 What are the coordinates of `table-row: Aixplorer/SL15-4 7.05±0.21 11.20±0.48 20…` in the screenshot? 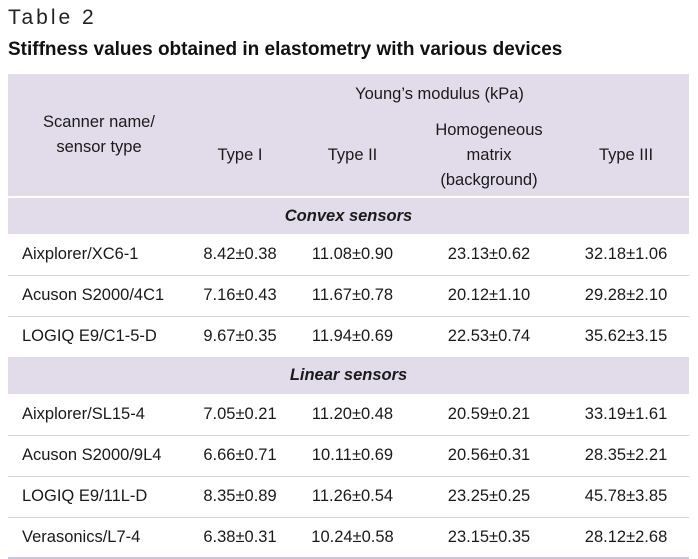 It's located at (349, 414).